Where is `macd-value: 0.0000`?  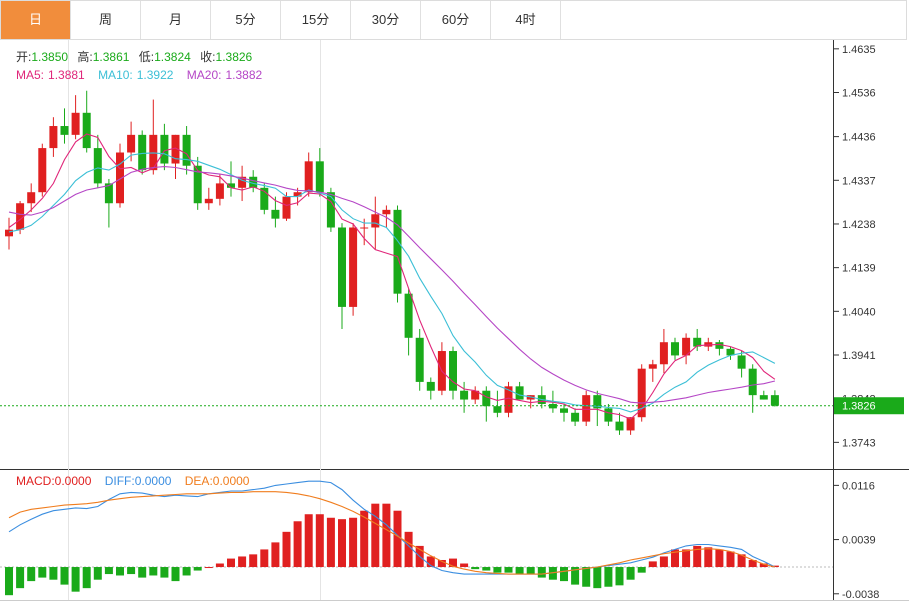
macd-value: 0.0000 is located at coordinates (73, 481).